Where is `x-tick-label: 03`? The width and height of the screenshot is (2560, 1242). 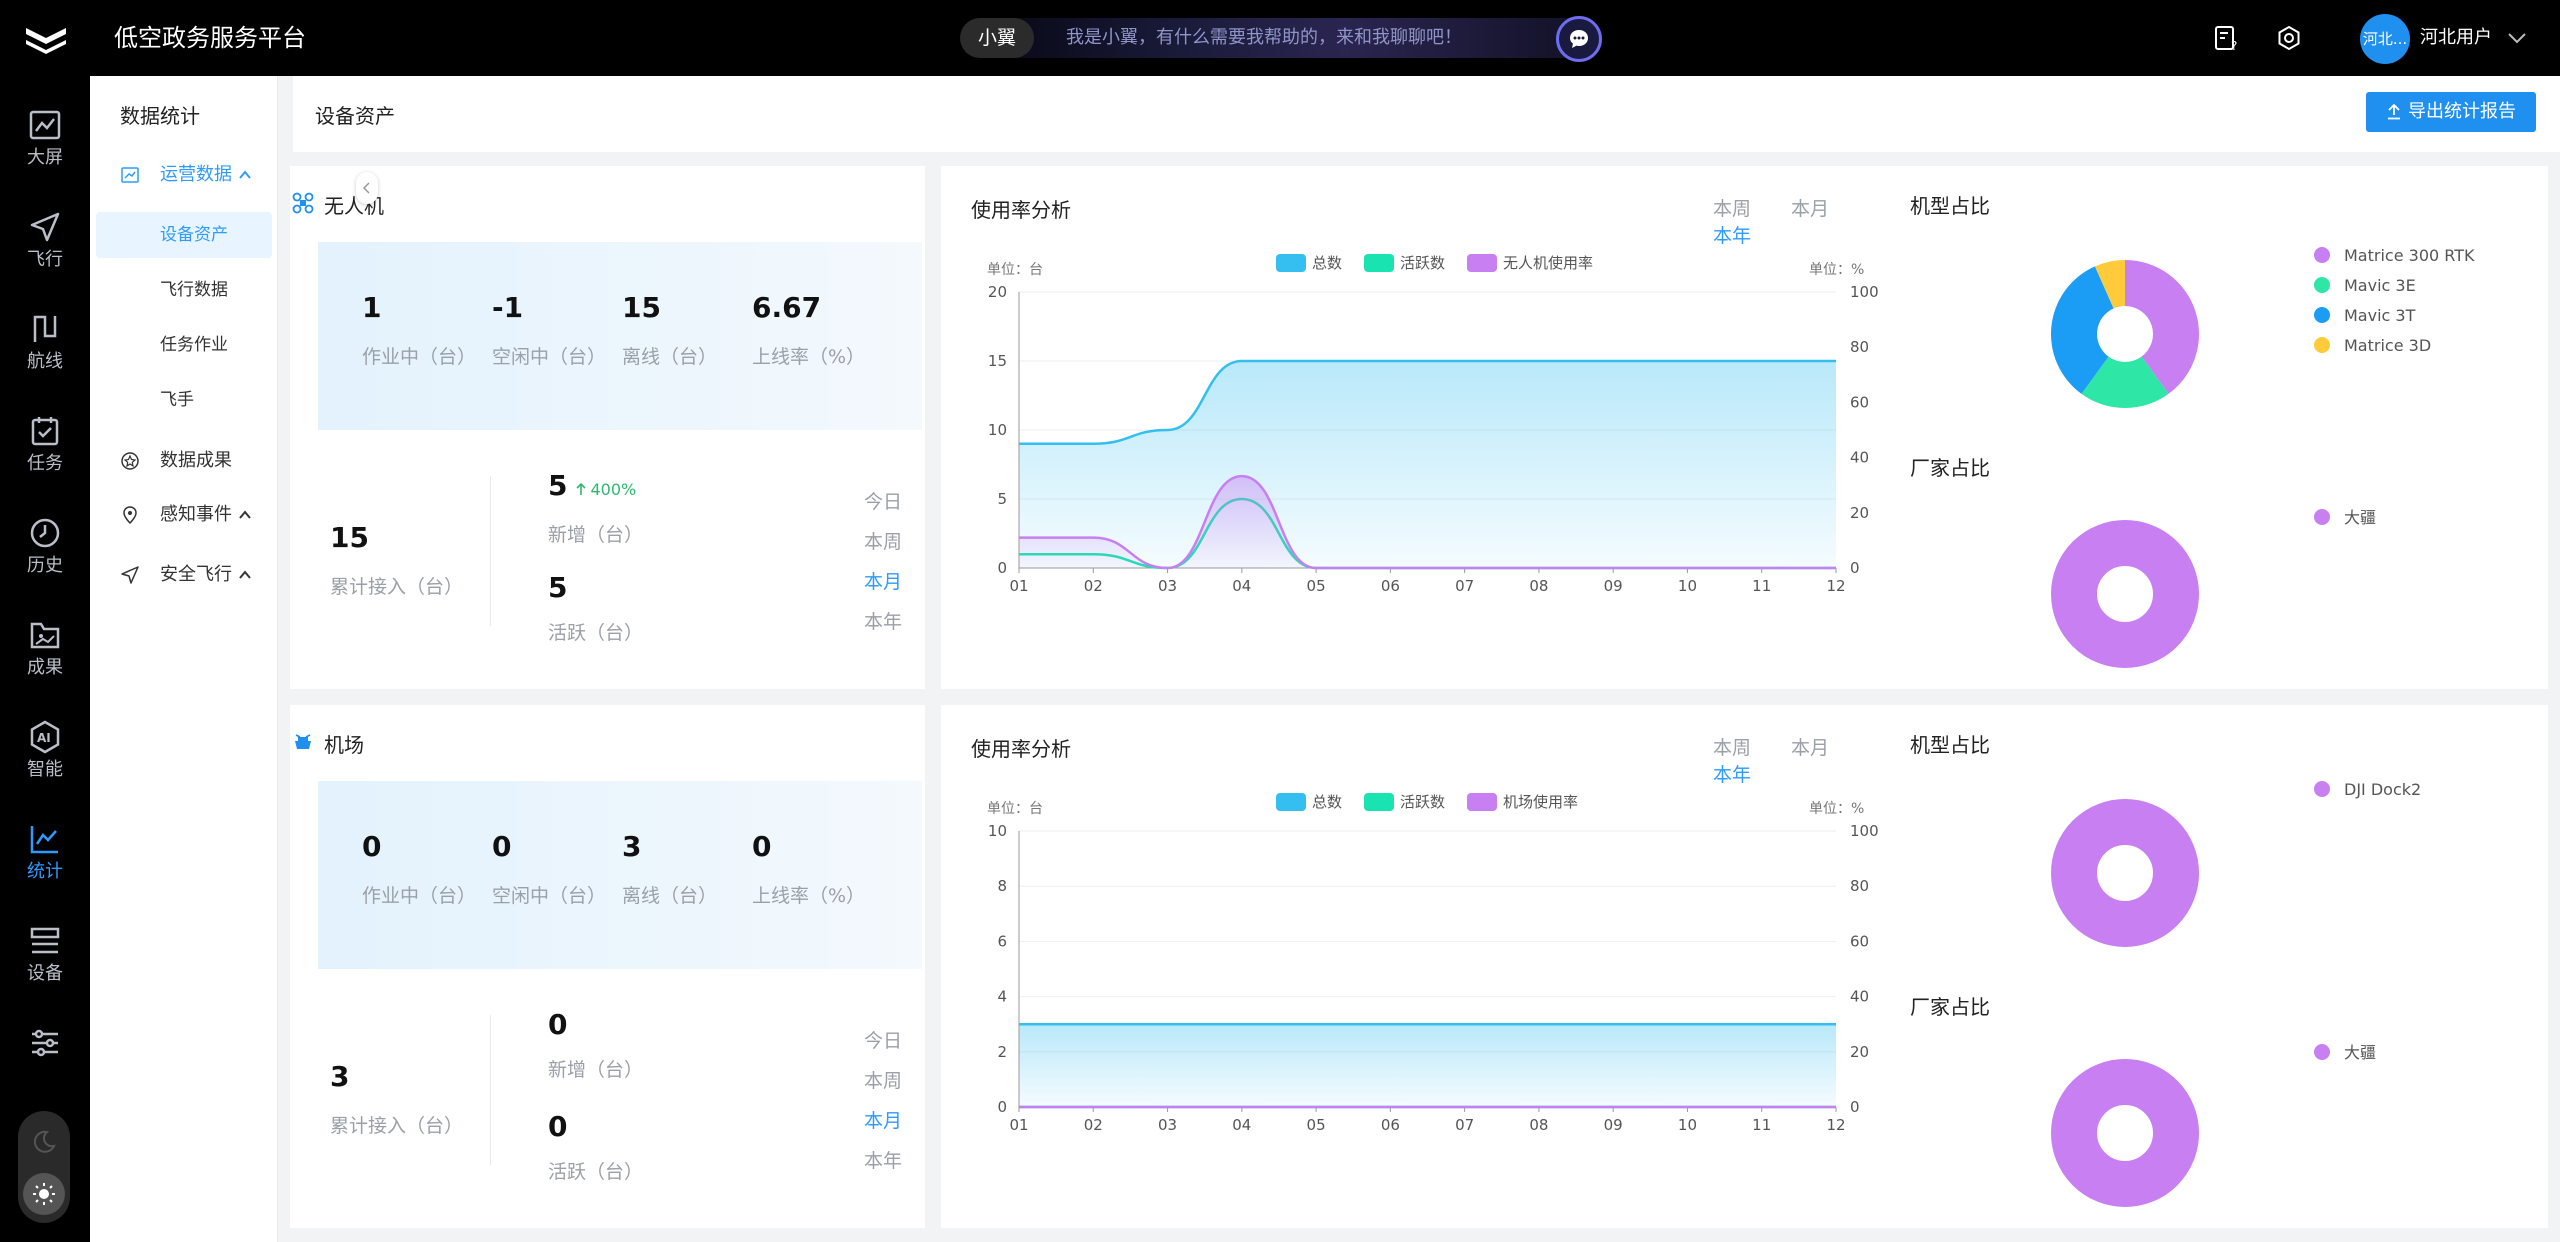
x-tick-label: 03 is located at coordinates (1167, 1125).